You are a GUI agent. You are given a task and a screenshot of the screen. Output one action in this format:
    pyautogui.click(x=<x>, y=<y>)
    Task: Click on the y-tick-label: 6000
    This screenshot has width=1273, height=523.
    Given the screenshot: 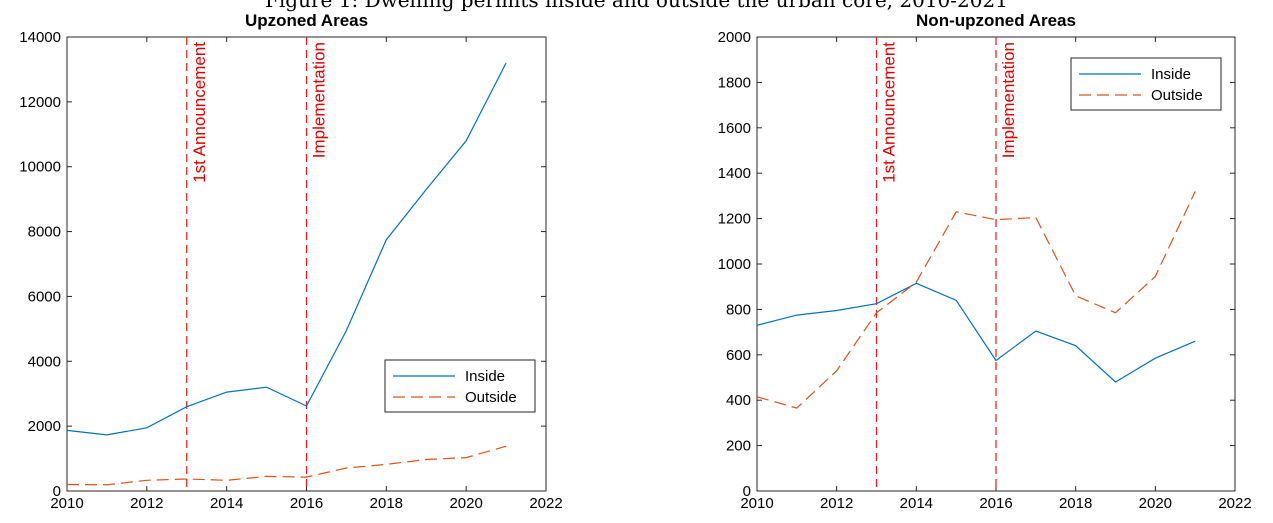 What is the action you would take?
    pyautogui.click(x=44, y=296)
    